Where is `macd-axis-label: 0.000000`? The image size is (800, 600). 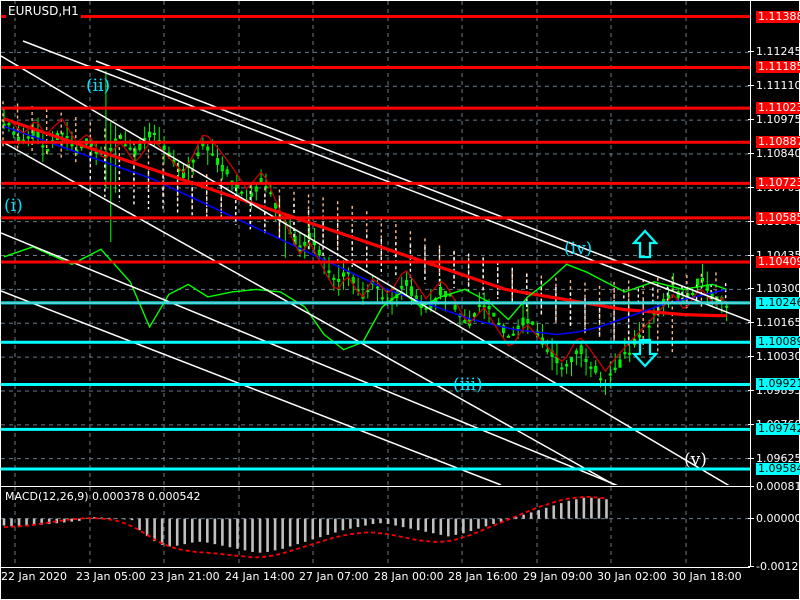
macd-axis-label: 0.000000 is located at coordinates (774, 518).